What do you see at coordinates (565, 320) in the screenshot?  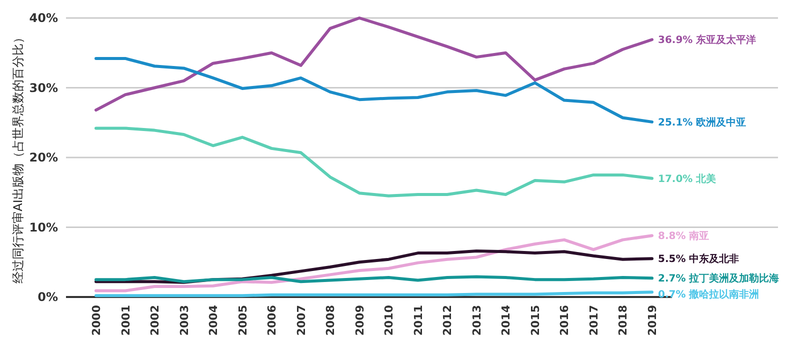 I see `x-tick-label: 2016` at bounding box center [565, 320].